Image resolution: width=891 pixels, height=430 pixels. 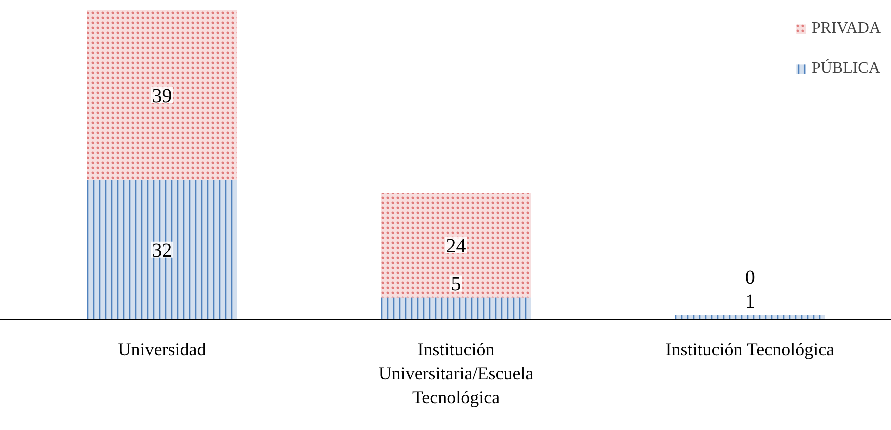 I want to click on x-tick-label: Institución Universitaria/Escuela Tecnológica, so click(x=456, y=374).